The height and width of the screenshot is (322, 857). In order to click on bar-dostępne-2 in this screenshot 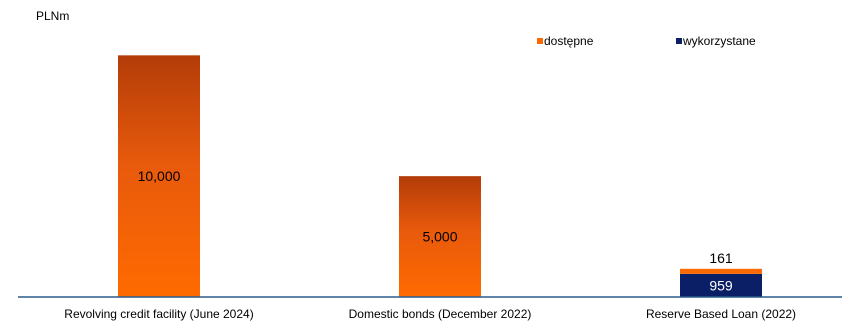, I will do `click(721, 271)`.